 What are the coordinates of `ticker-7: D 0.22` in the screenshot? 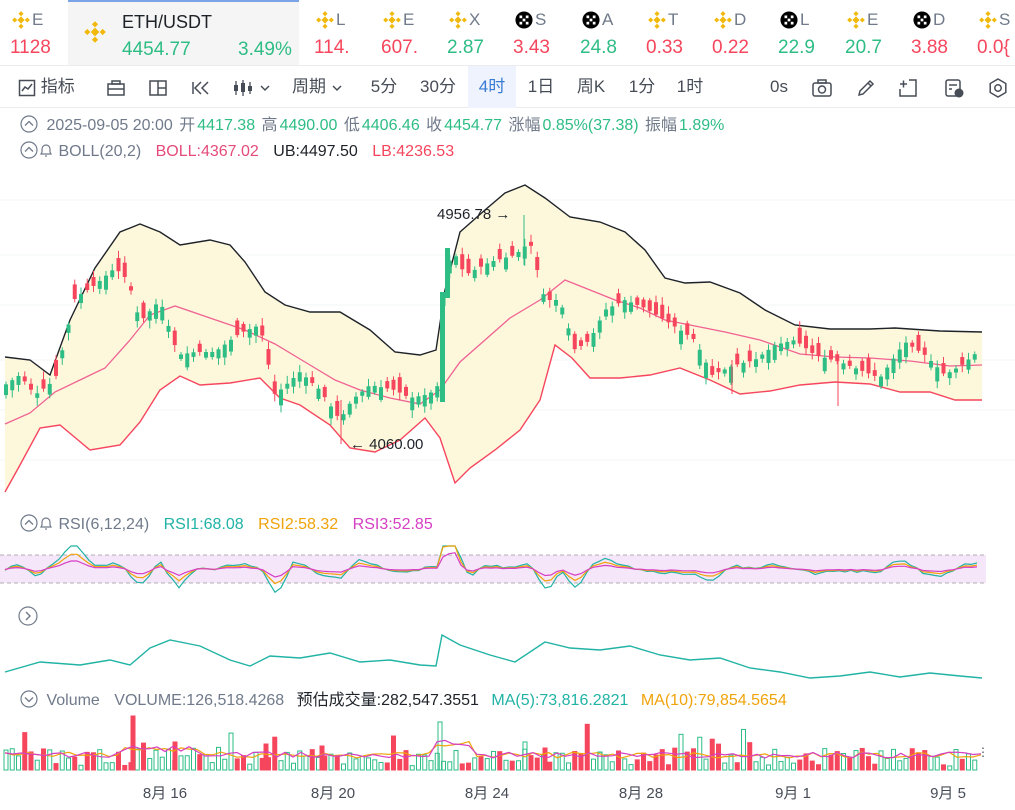 It's located at (733, 32).